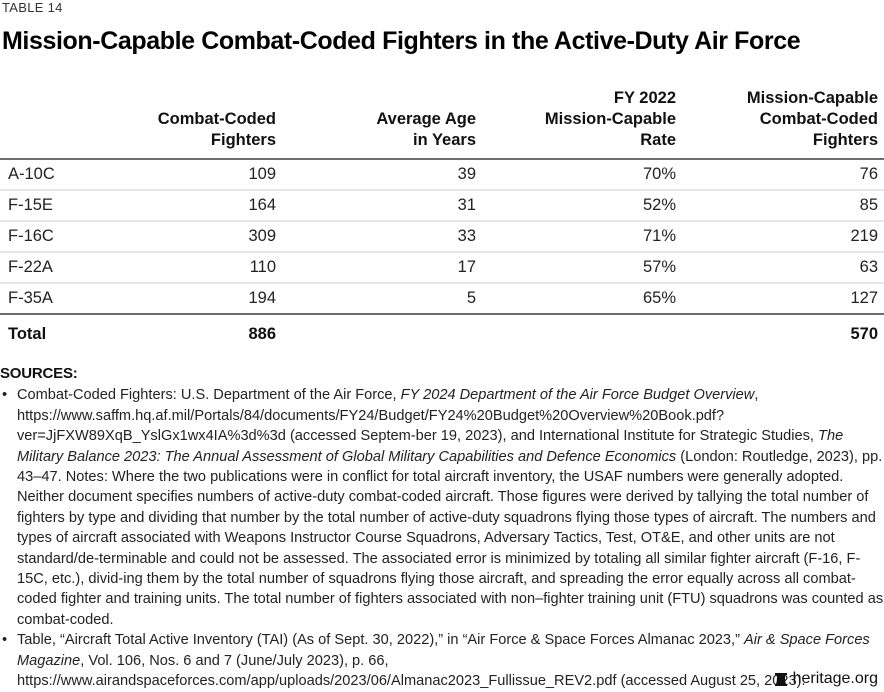 This screenshot has height=692, width=884. I want to click on table-cell: 57%, so click(582, 268).